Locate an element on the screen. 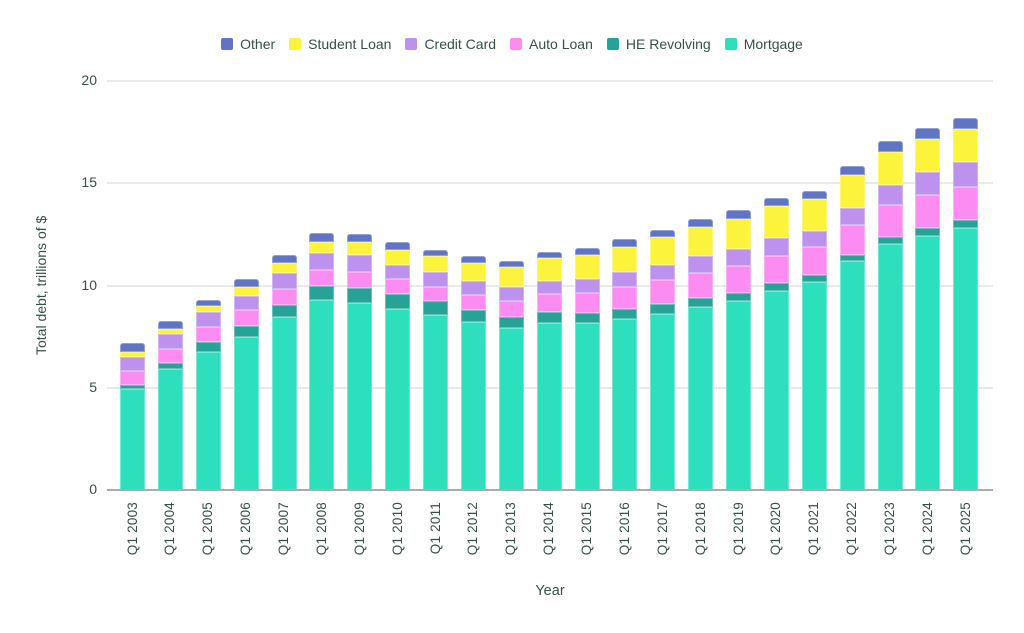 Image resolution: width=1024 pixels, height=633 pixels. x-axis-tick-label: Q1 2019 is located at coordinates (738, 529).